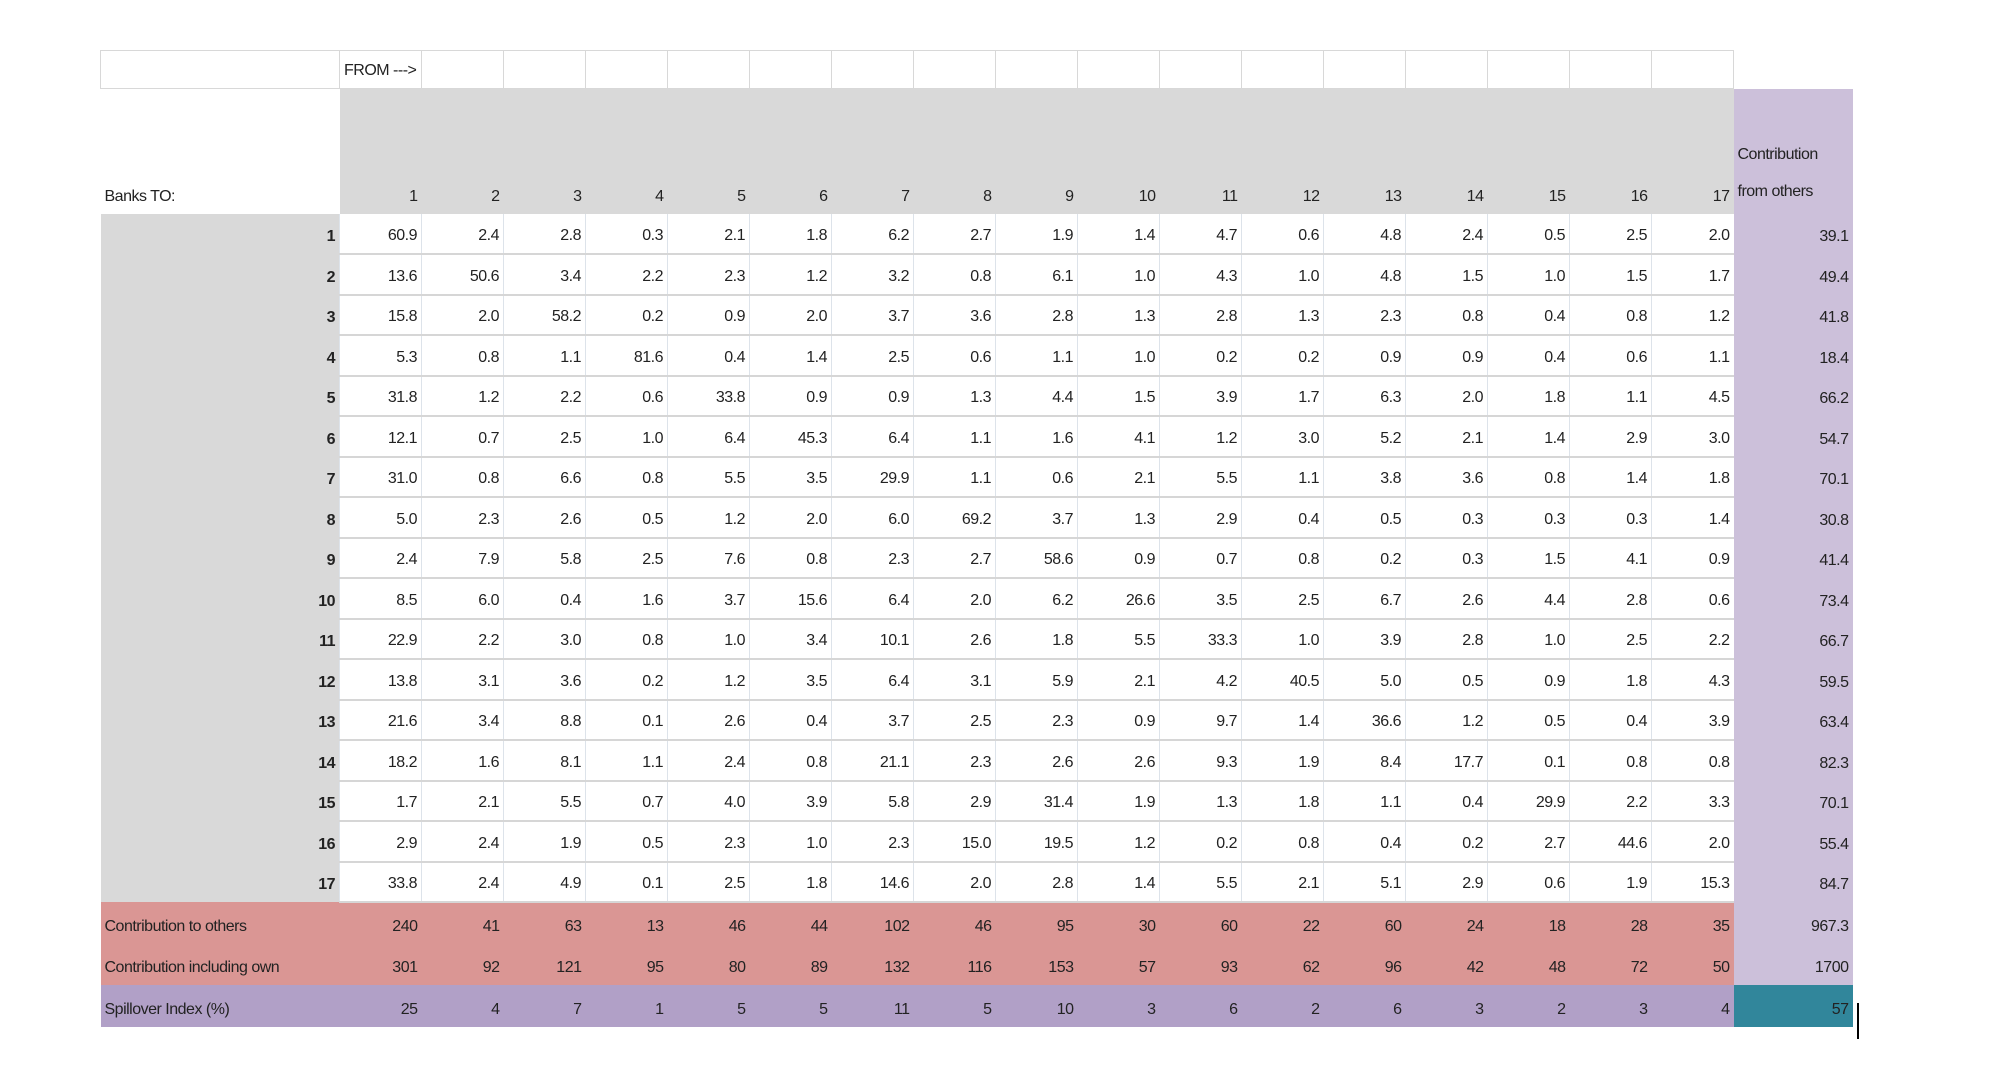  I want to click on summary-label: Spillover Index (%), so click(220, 1006).